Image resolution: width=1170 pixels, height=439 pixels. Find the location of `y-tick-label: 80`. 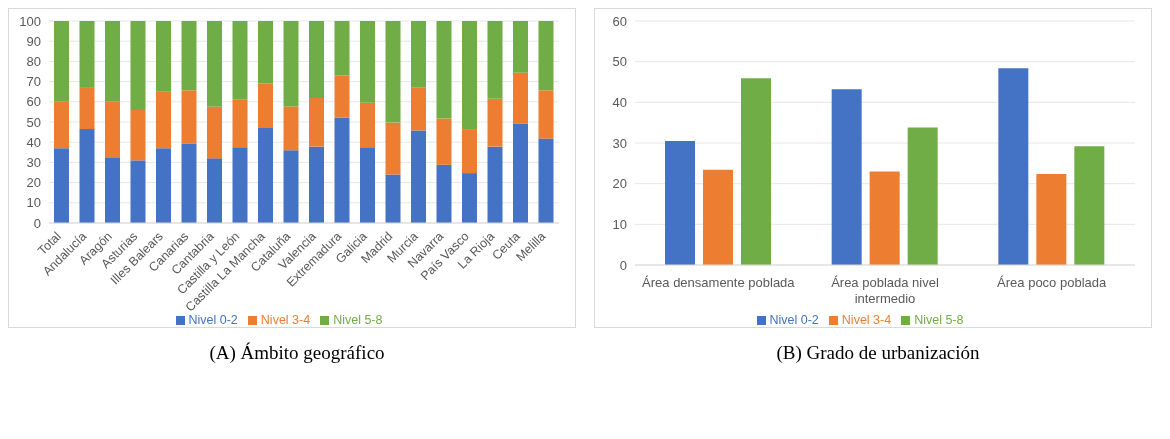

y-tick-label: 80 is located at coordinates (33, 62).